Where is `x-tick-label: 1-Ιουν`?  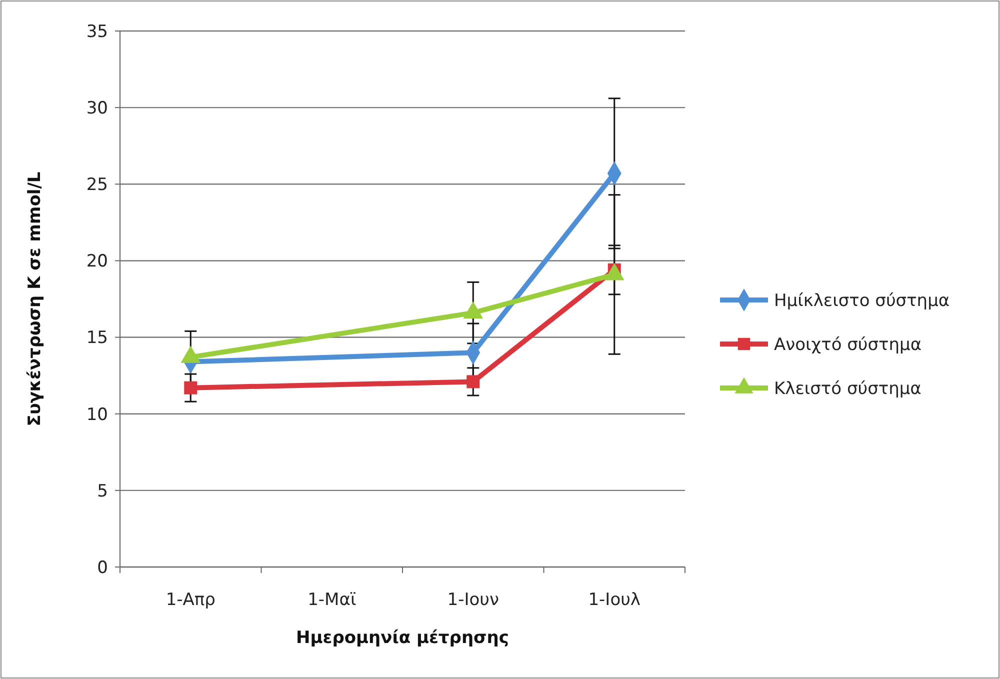 x-tick-label: 1-Ιουν is located at coordinates (473, 600).